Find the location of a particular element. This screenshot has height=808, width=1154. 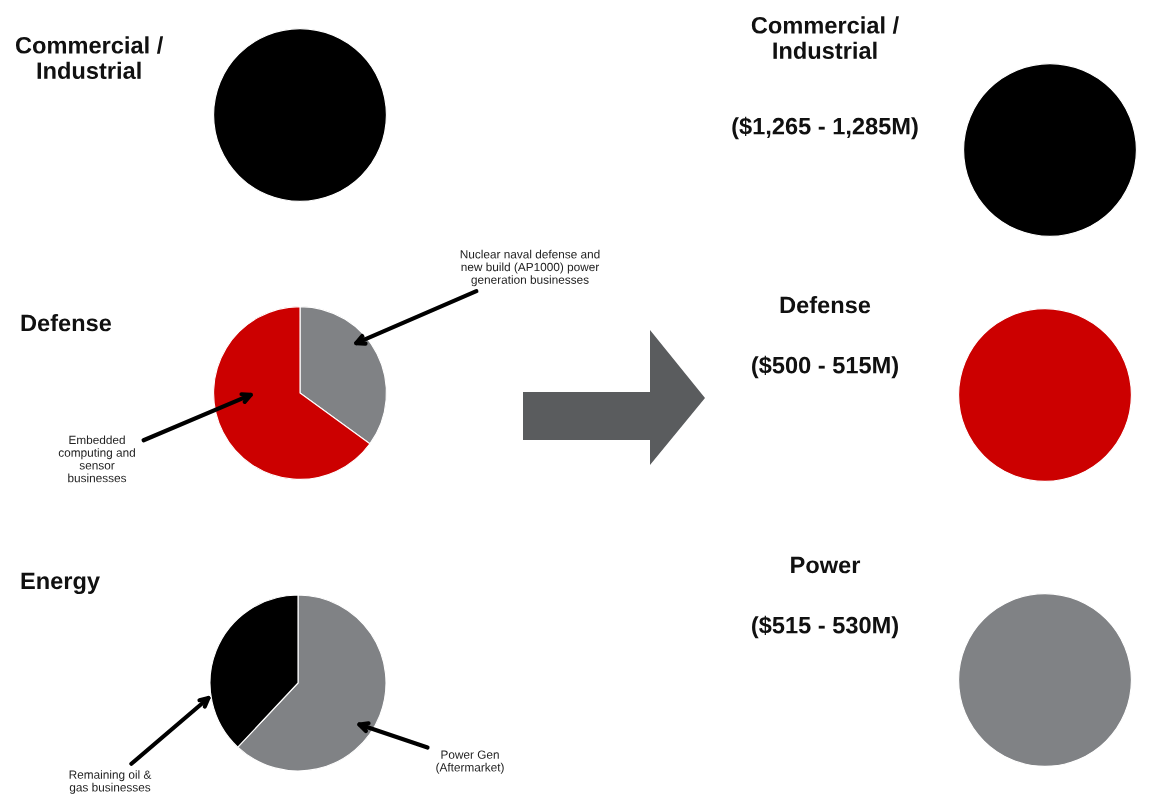

chart-title: Defense is located at coordinates (825, 304).